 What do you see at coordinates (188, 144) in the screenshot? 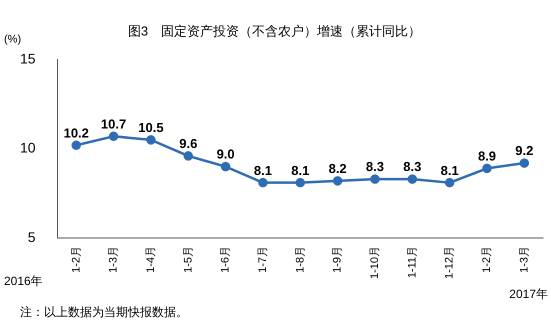
I see `data-label: 9.6` at bounding box center [188, 144].